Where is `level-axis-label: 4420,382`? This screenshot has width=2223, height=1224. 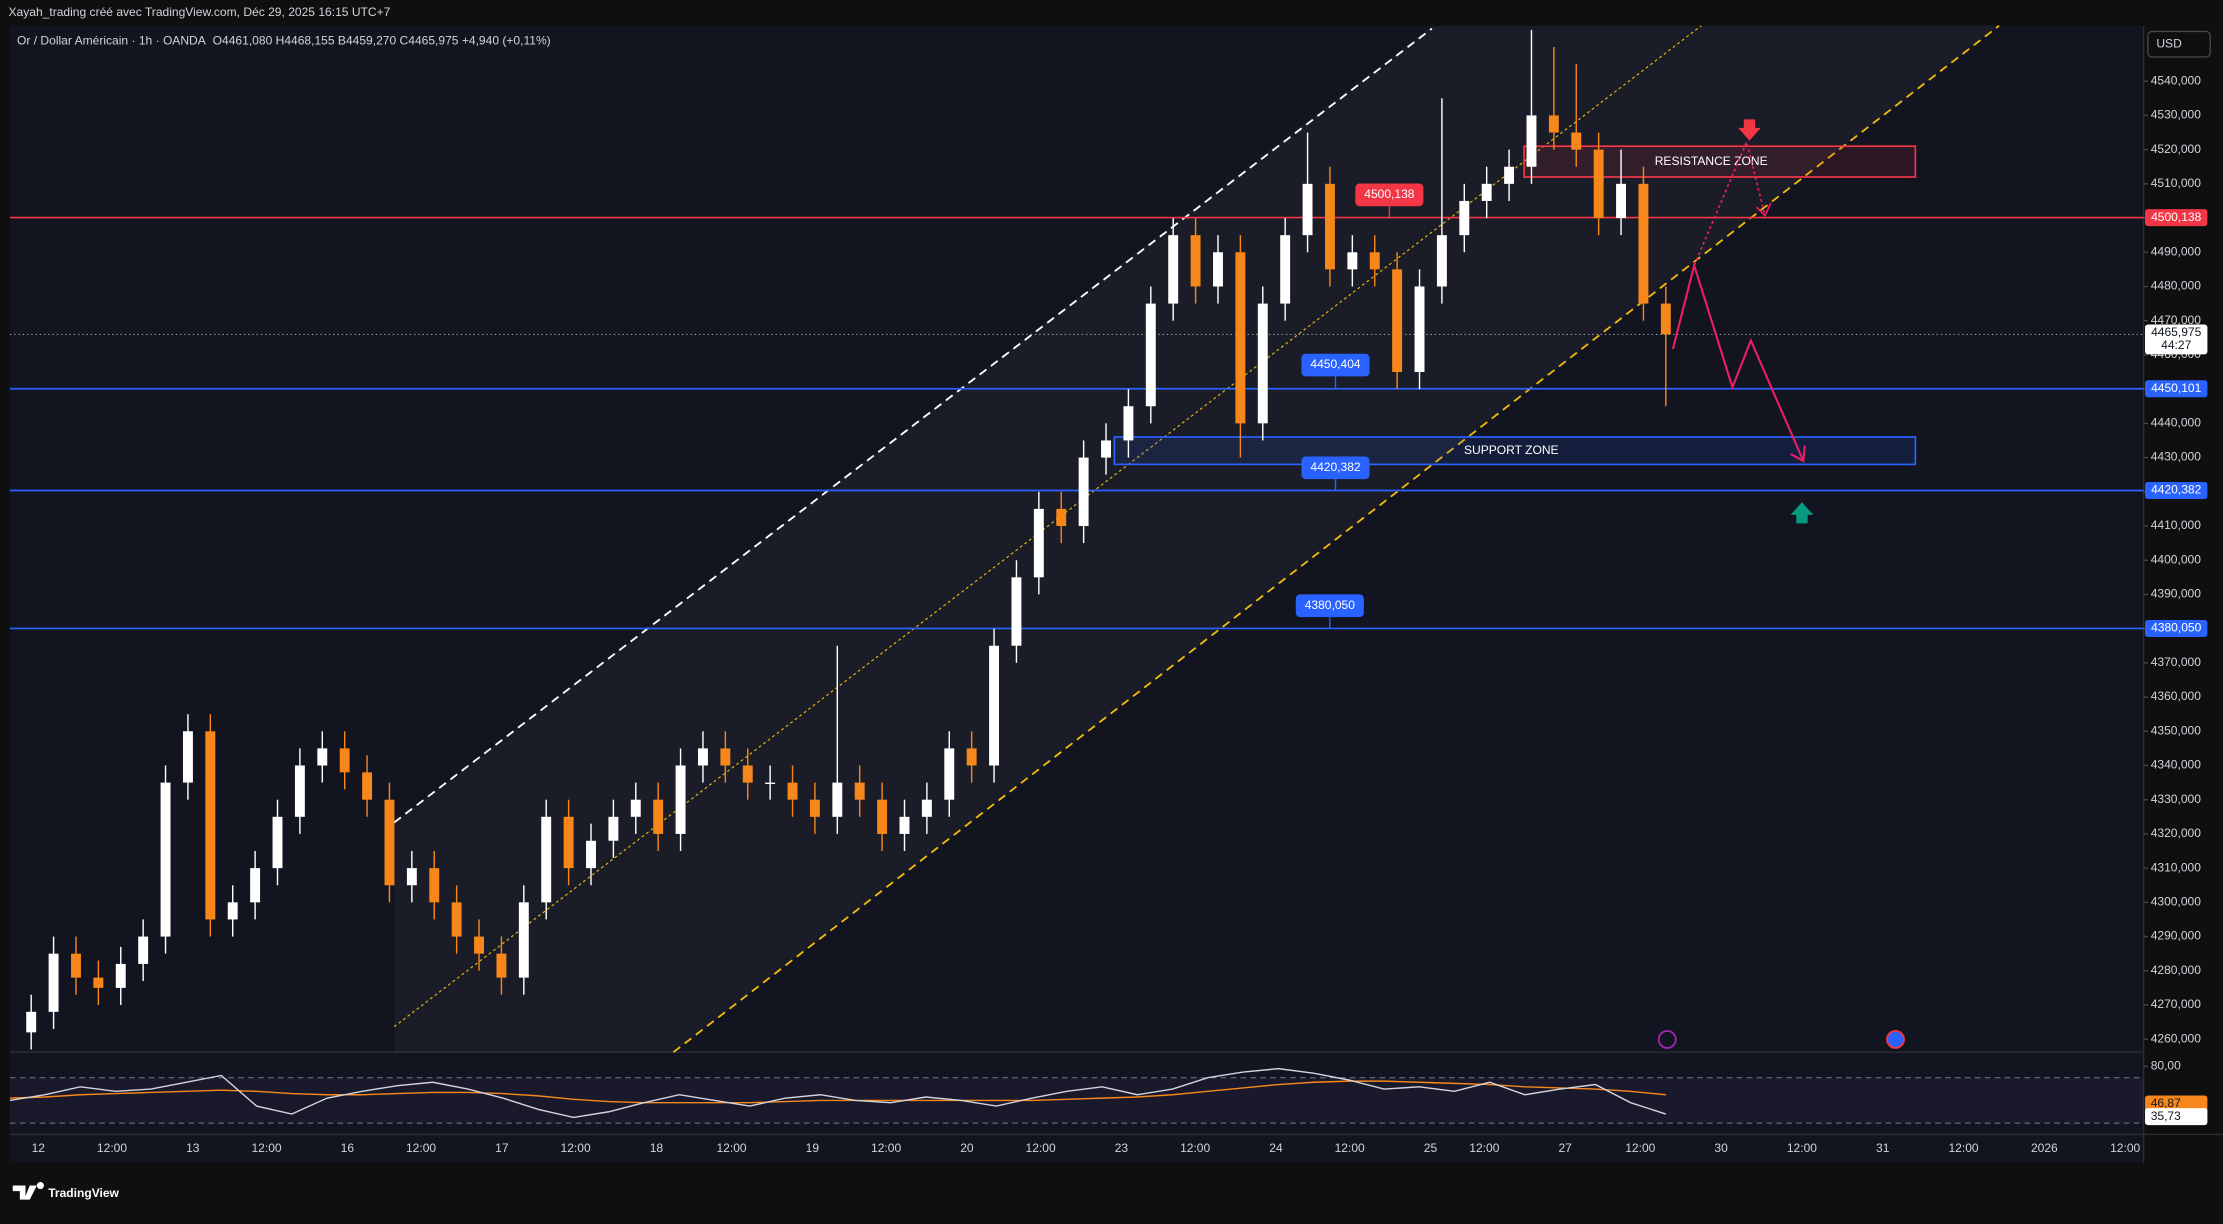 level-axis-label: 4420,382 is located at coordinates (2176, 490).